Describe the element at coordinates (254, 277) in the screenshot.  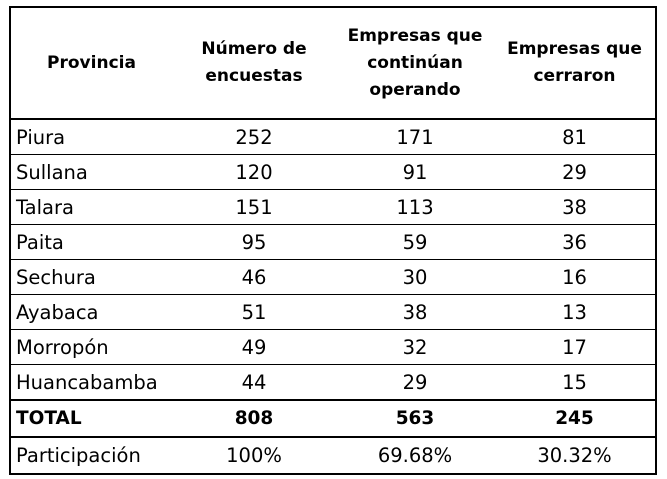
I see `cell-encuestas: 46` at that location.